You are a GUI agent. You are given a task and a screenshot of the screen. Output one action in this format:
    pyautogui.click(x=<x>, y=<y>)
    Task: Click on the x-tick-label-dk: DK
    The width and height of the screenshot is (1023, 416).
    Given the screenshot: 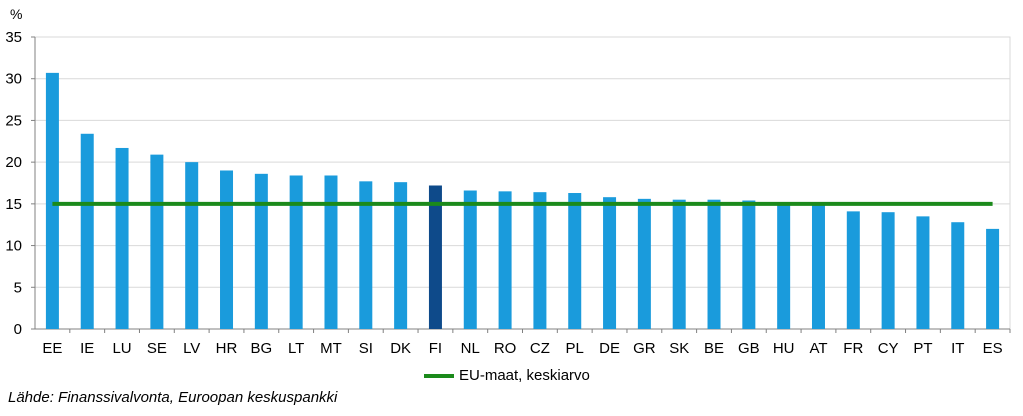 What is the action you would take?
    pyautogui.click(x=400, y=348)
    